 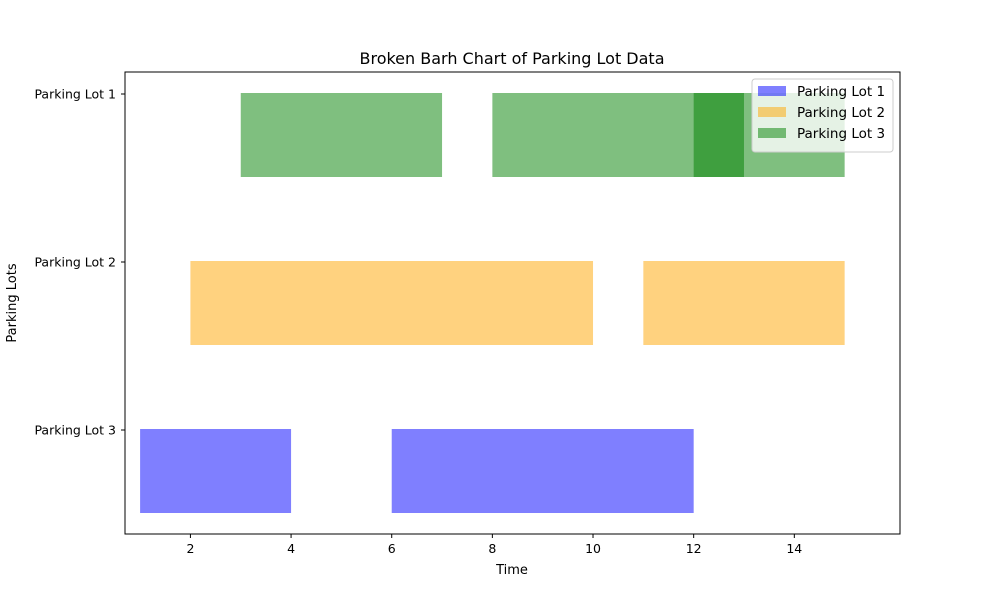 I want to click on x-axis-ticks: 2 4 6 8 10 12 14, so click(x=494, y=545).